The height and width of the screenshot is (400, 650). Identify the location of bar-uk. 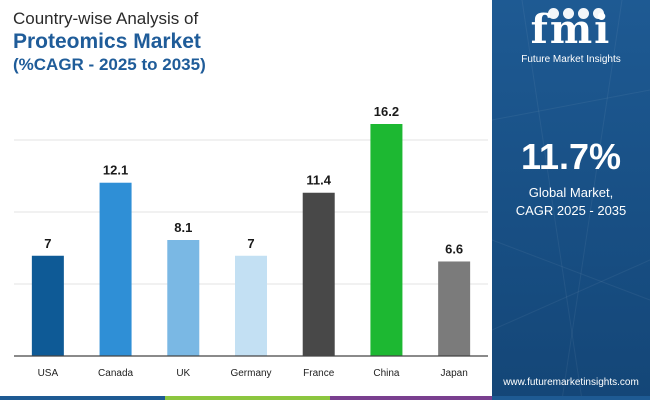
(183, 298).